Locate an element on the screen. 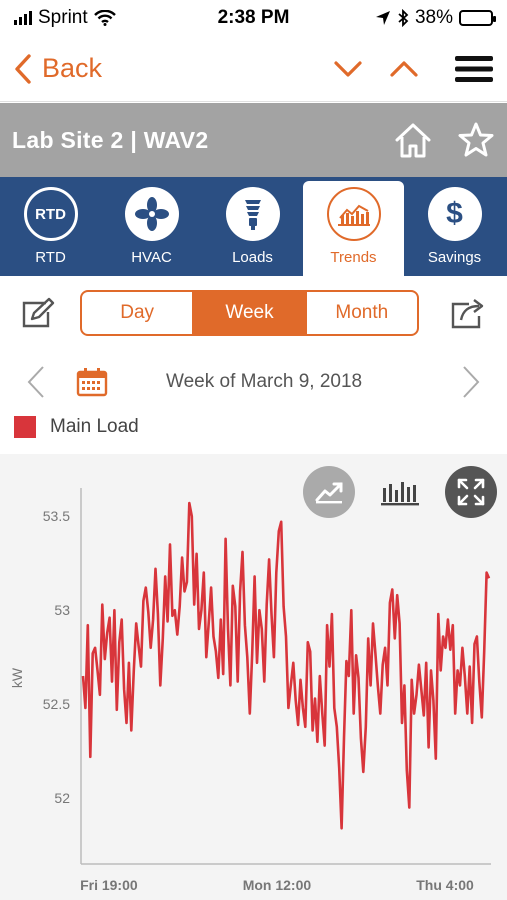 The image size is (507, 900). chart-legend: Main Load is located at coordinates (76, 427).